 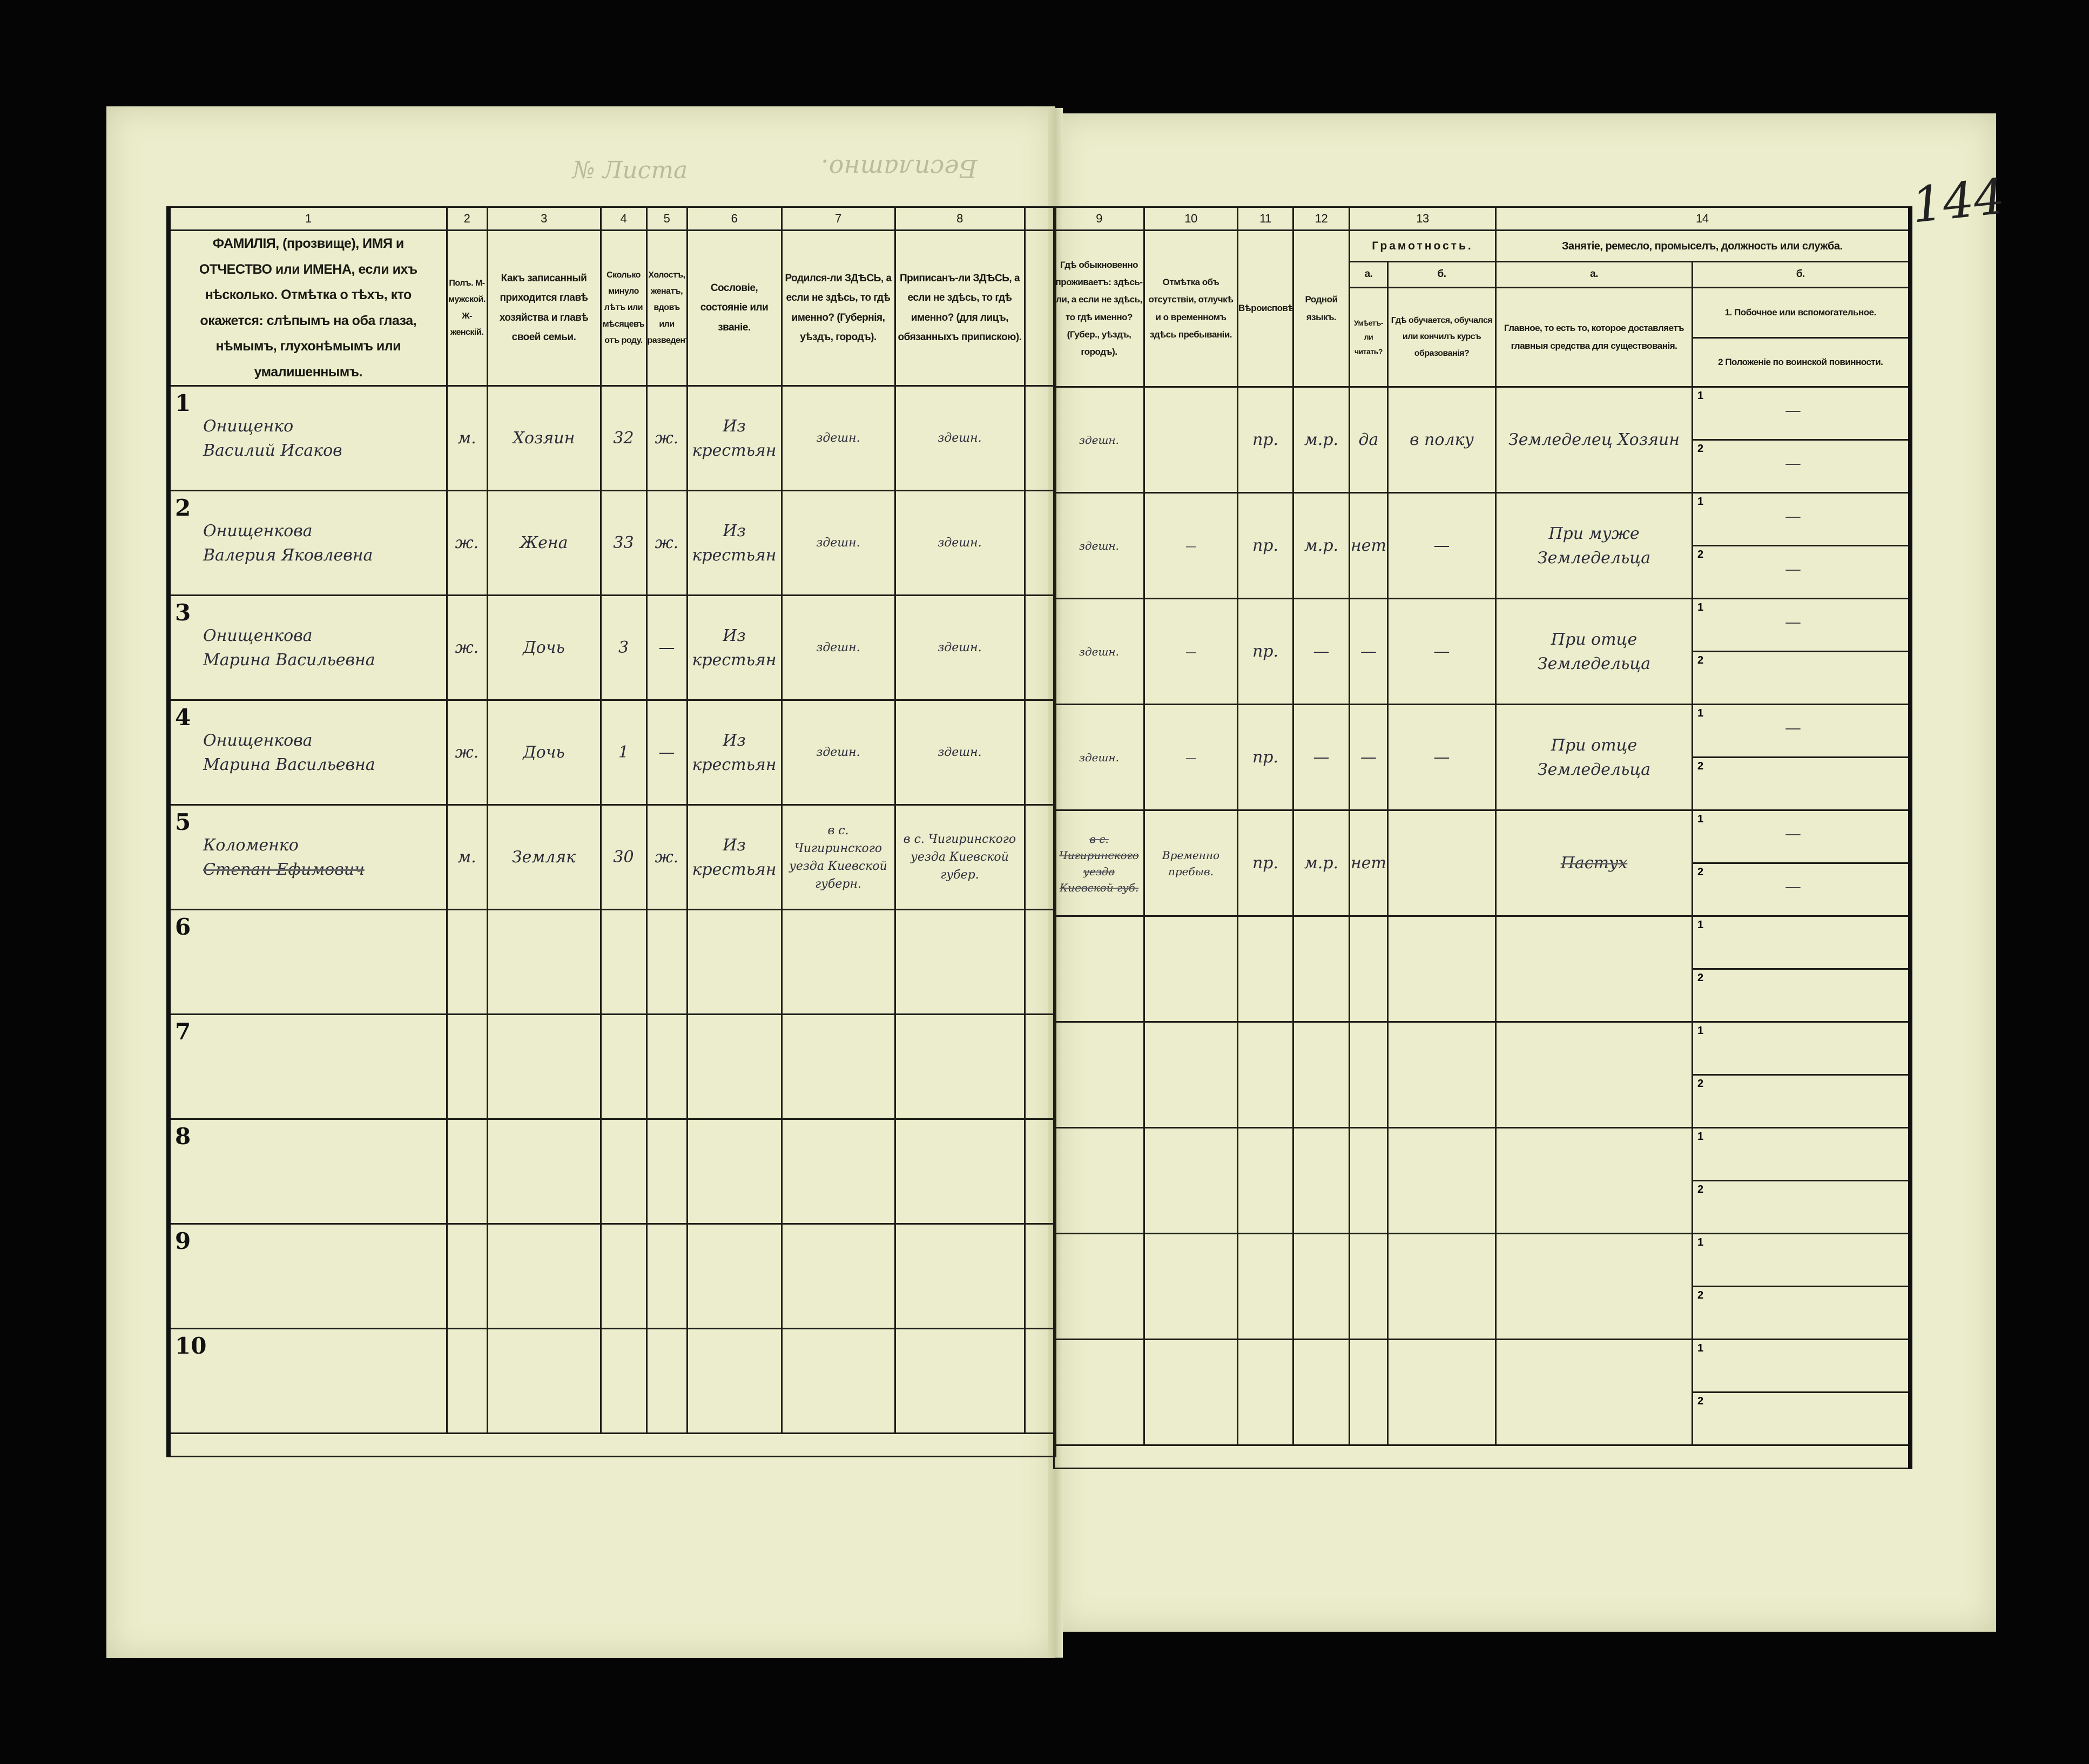 What do you see at coordinates (1801, 651) in the screenshot?
I see `secondary-occupation-cell: 1—2` at bounding box center [1801, 651].